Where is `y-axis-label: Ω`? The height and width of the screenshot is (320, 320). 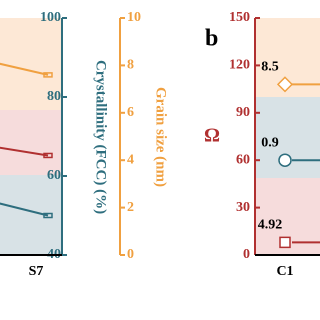 y-axis-label: Ω is located at coordinates (212, 136).